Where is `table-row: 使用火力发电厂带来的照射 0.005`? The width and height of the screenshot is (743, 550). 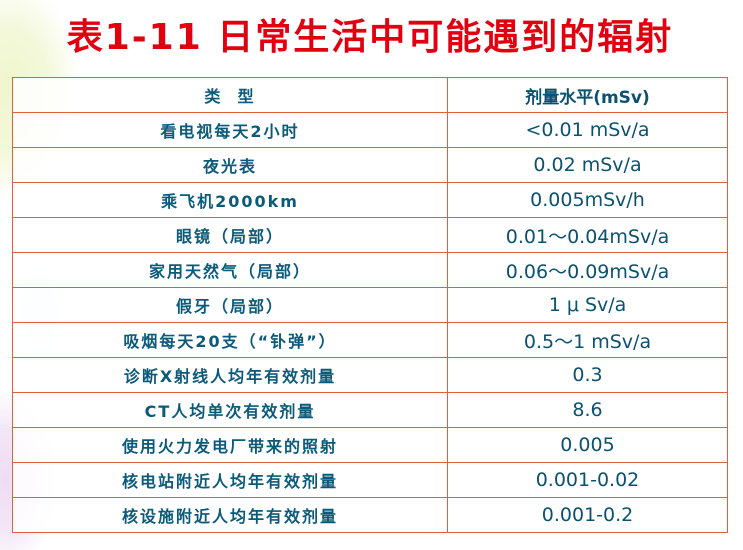 table-row: 使用火力发电厂带来的照射 0.005 is located at coordinates (370, 445).